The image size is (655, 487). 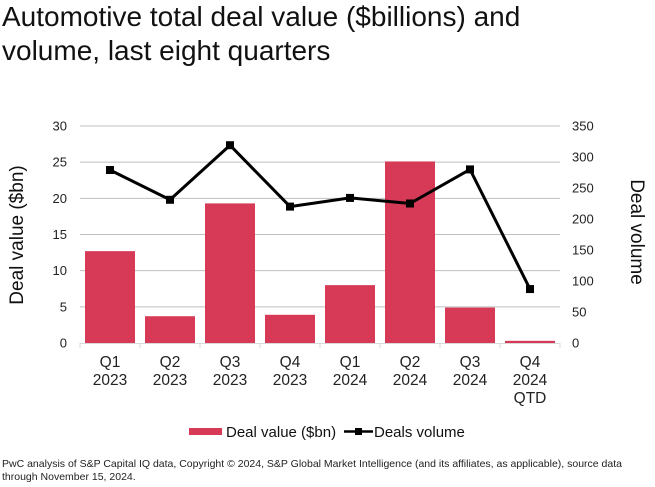 I want to click on left-axis-ticks: 0 5 10 15 20 25 30, so click(x=60, y=235).